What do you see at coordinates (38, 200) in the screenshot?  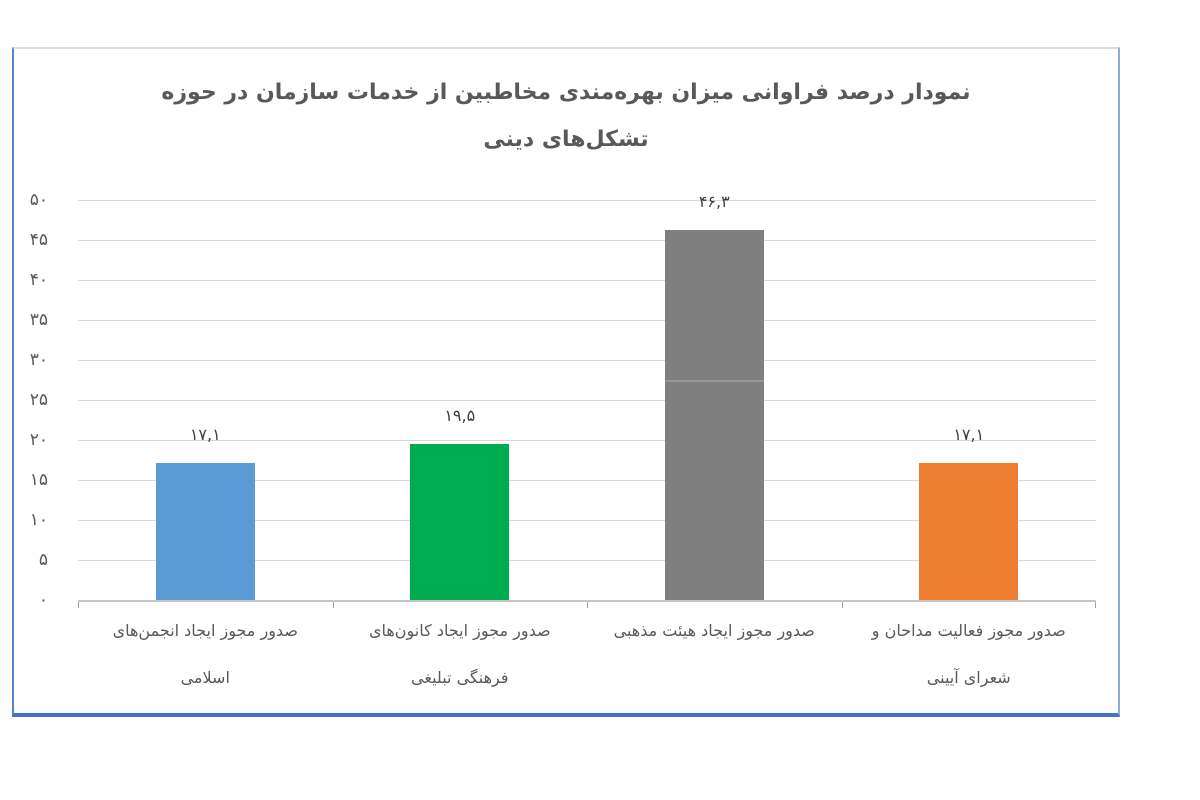 I see `y-tick-label: ۵۰` at bounding box center [38, 200].